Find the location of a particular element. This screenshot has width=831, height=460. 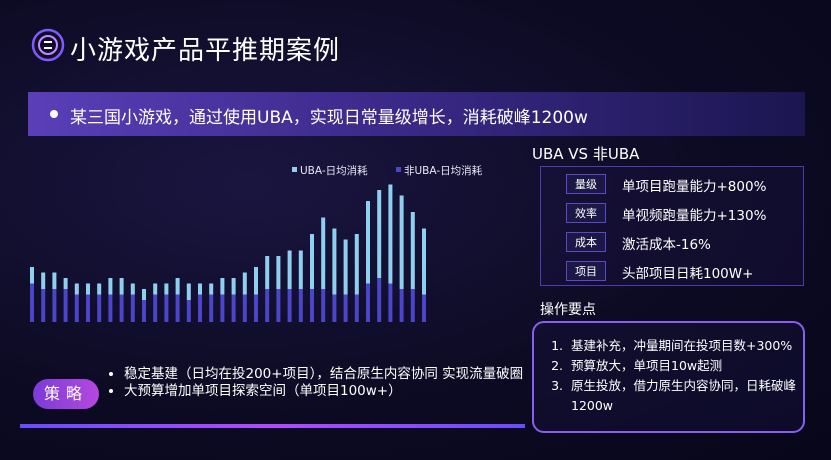

comparison-tag: 项目 is located at coordinates (586, 271).